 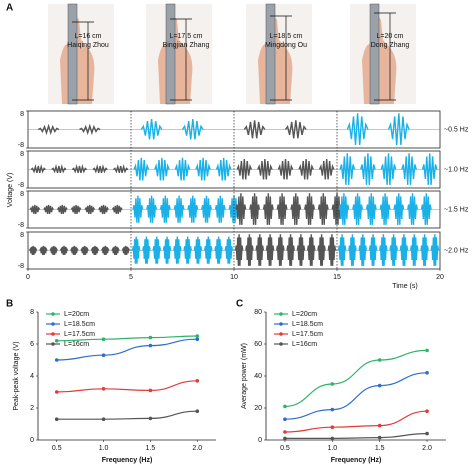 What do you see at coordinates (258, 344) in the screenshot?
I see `y-tick-label: 60` at bounding box center [258, 344].